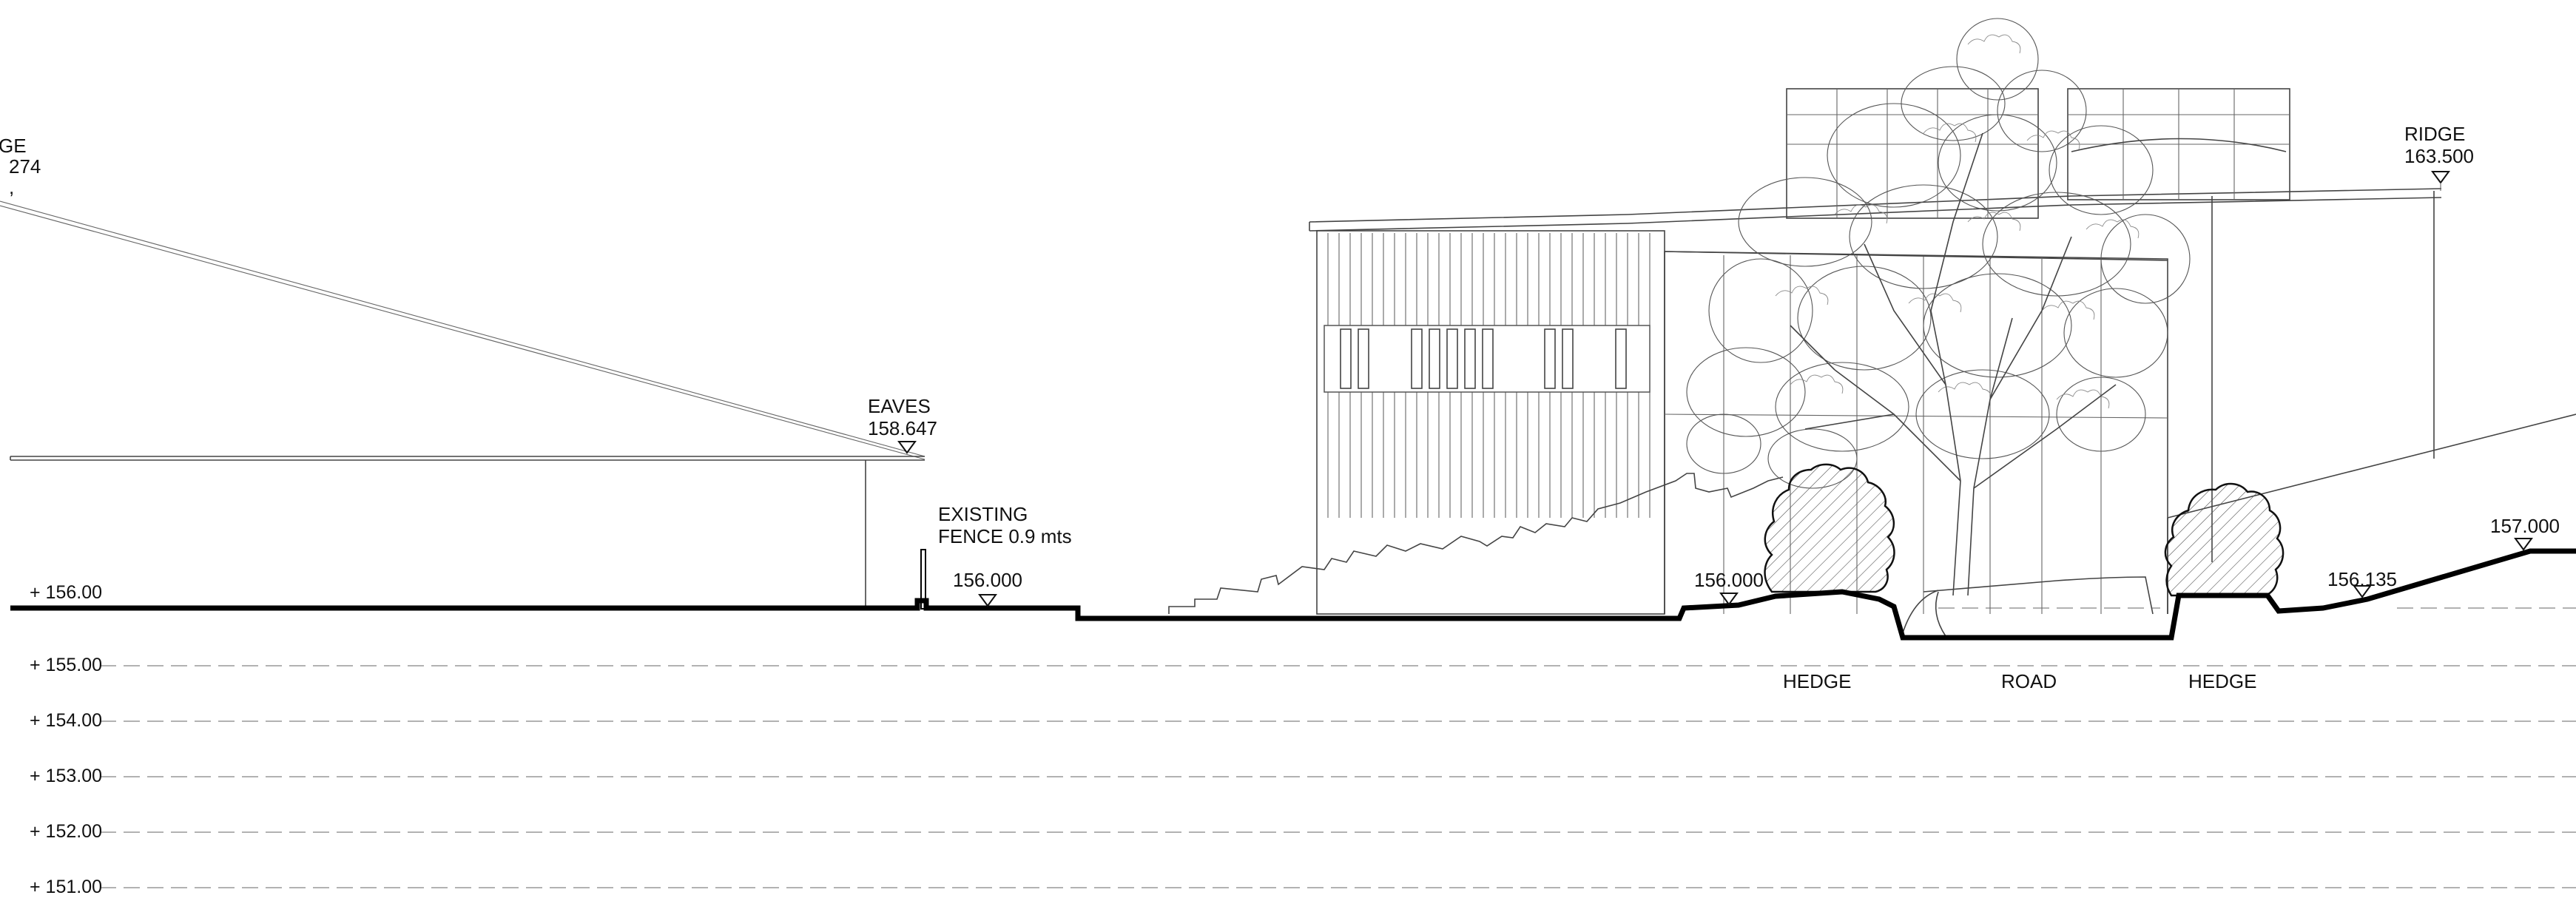 This screenshot has height=918, width=2576. I want to click on datum-label-155: + 155.00, so click(66, 665).